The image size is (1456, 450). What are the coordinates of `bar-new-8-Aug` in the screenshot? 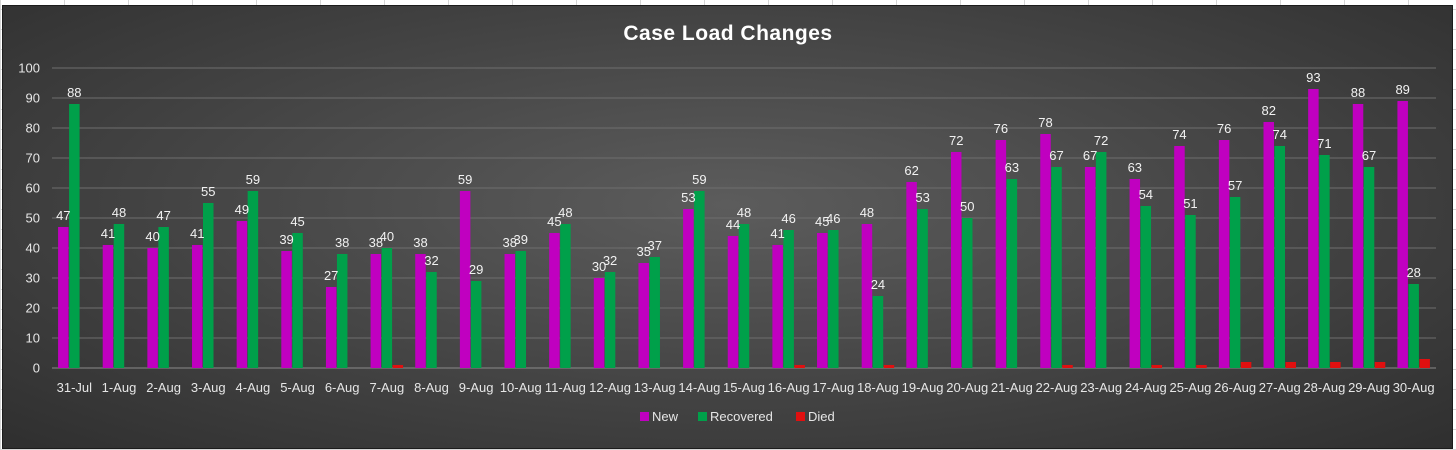 It's located at (420, 311).